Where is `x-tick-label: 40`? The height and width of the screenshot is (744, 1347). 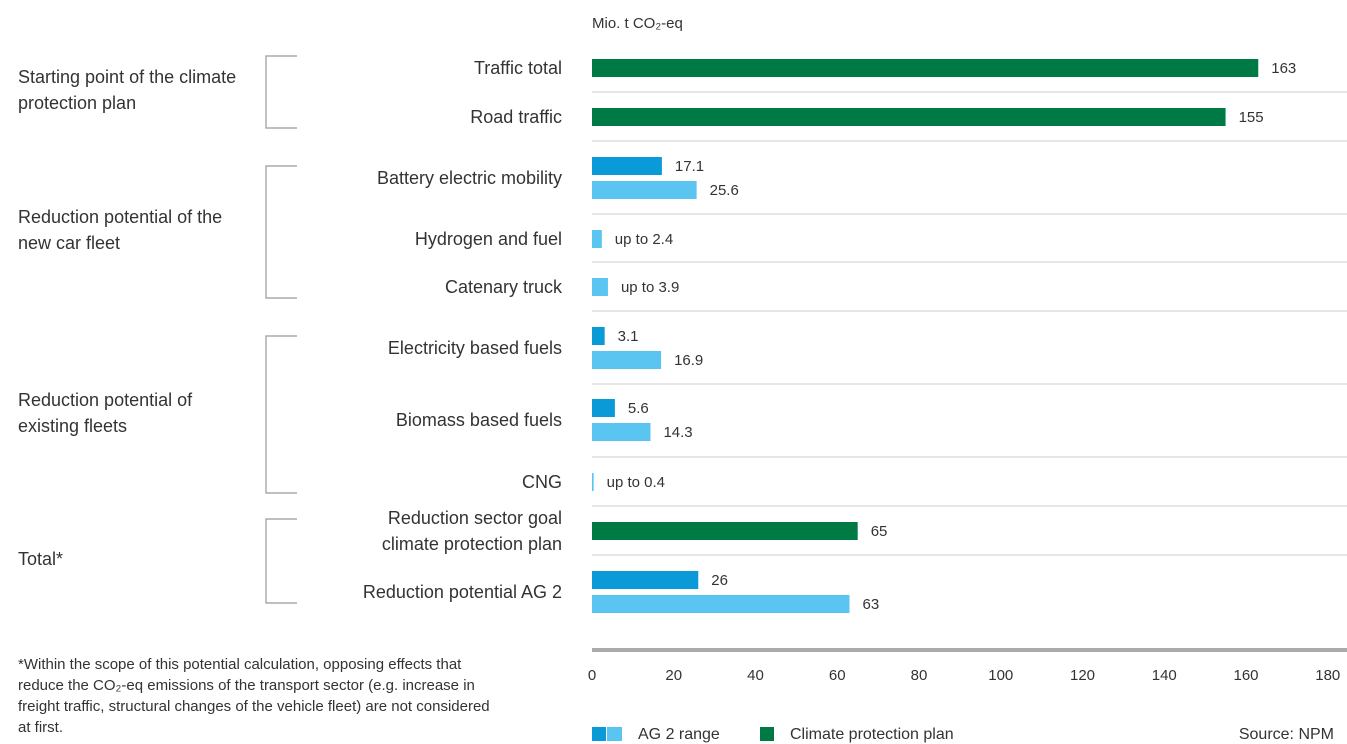 x-tick-label: 40 is located at coordinates (755, 675).